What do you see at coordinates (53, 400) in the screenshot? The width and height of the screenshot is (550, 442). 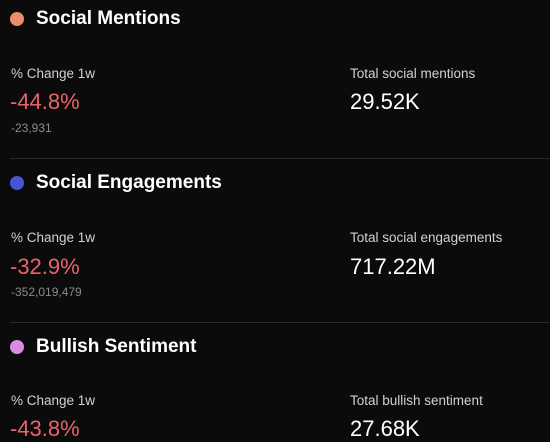 I see `bullish-sentiment-change-label: % Change 1w` at bounding box center [53, 400].